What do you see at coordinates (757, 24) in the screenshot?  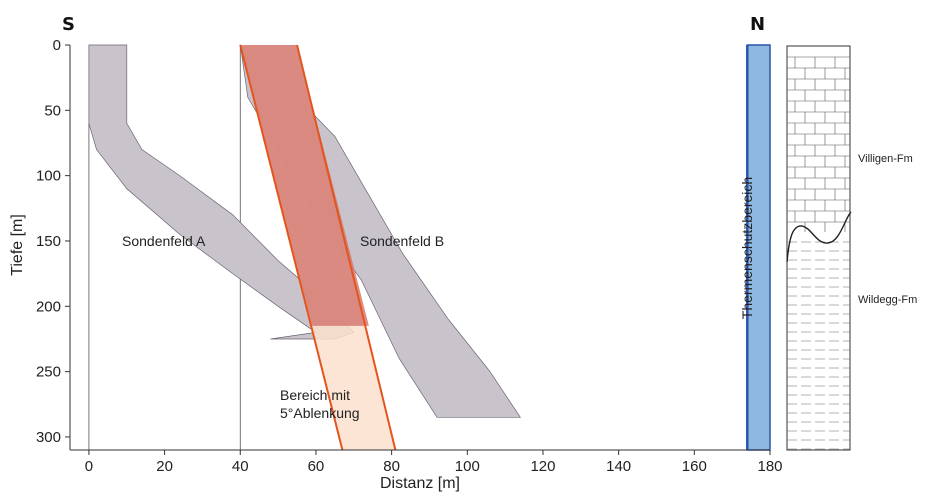 I see `side-label-n: N` at bounding box center [757, 24].